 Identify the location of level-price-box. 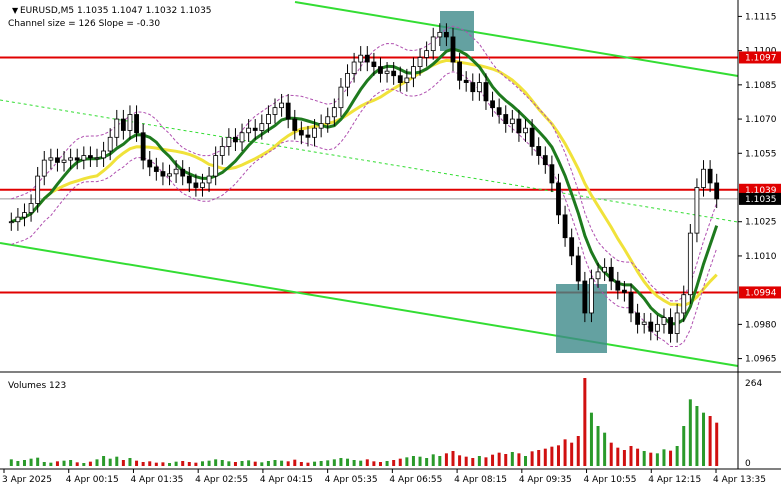
(760, 57).